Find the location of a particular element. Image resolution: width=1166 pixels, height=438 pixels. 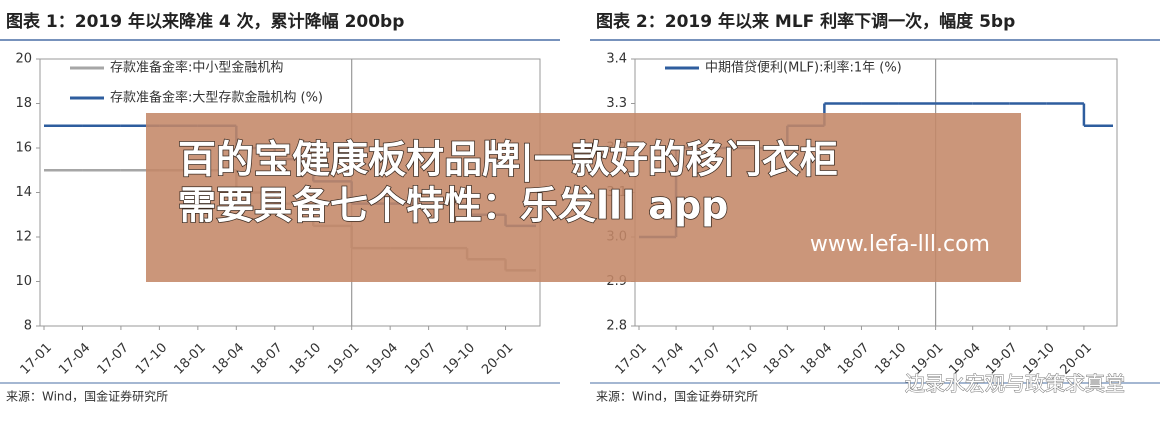

banner-line: 需要具备七个特性：乐发lll app is located at coordinates (453, 206).